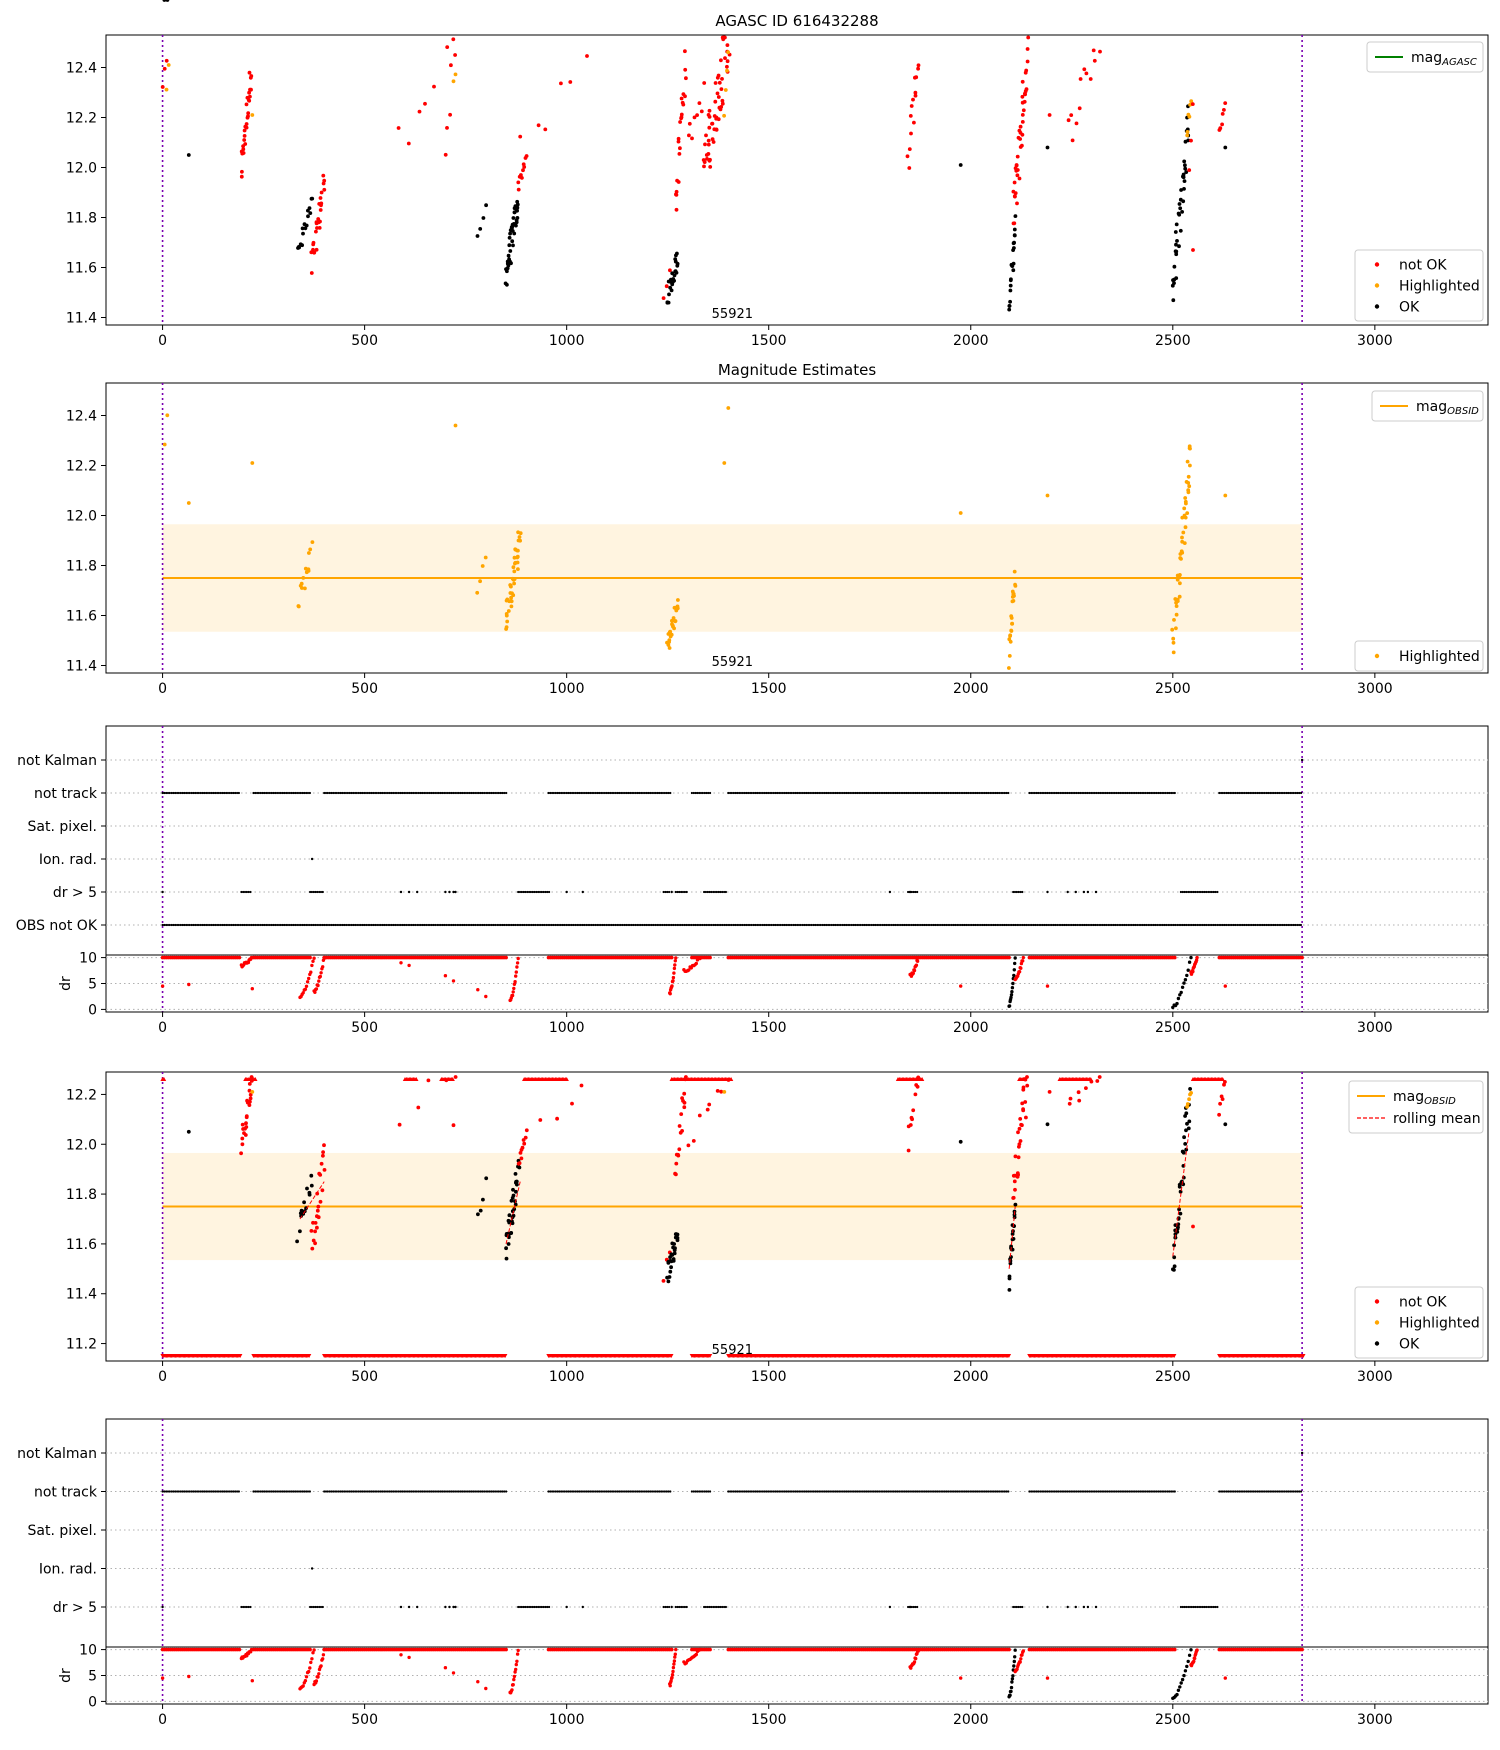 This screenshot has width=1500, height=1750. Describe the element at coordinates (971, 1377) in the screenshot. I see `x-tick-label: 2000` at that location.